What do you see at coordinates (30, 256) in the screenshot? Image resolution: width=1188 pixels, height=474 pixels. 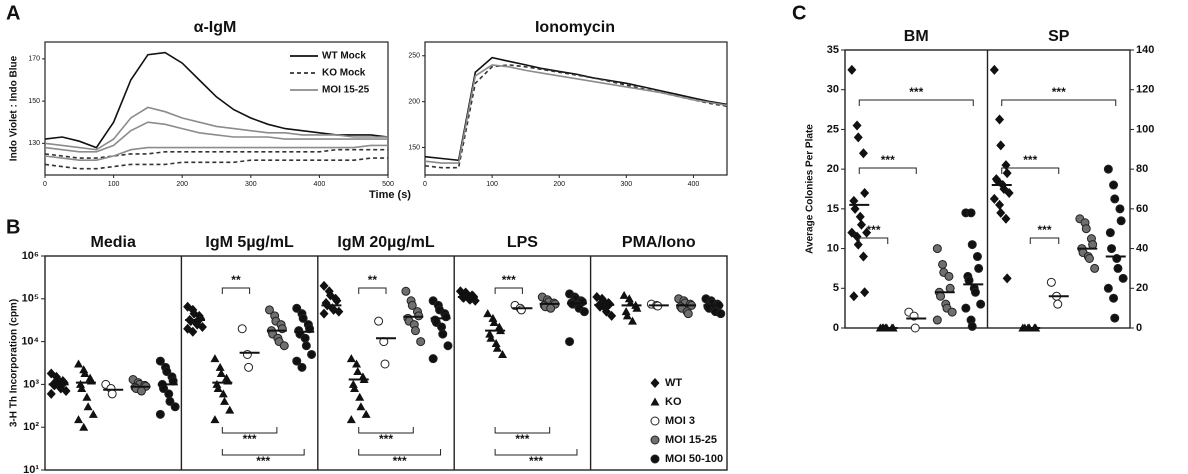 I see `y-tick-label: 10⁶` at bounding box center [30, 256].